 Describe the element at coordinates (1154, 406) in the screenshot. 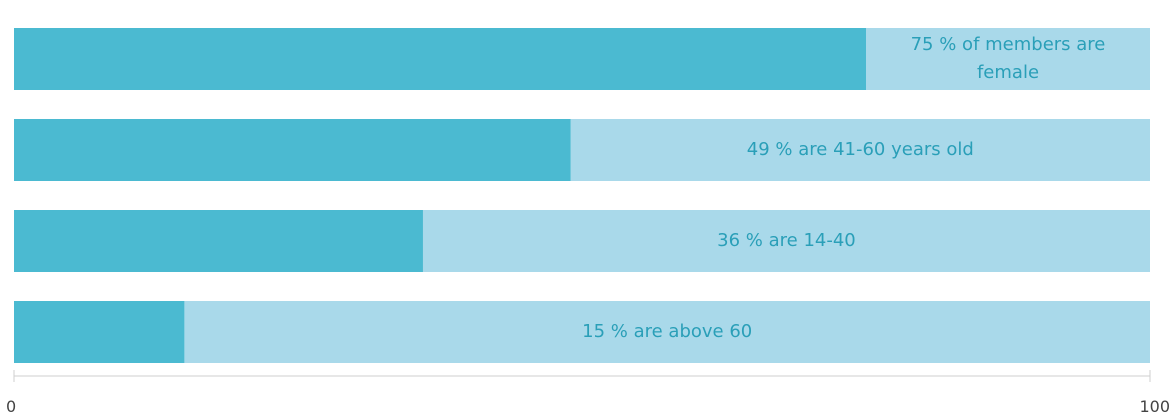

I see `x-tick-label-100: 100` at that location.